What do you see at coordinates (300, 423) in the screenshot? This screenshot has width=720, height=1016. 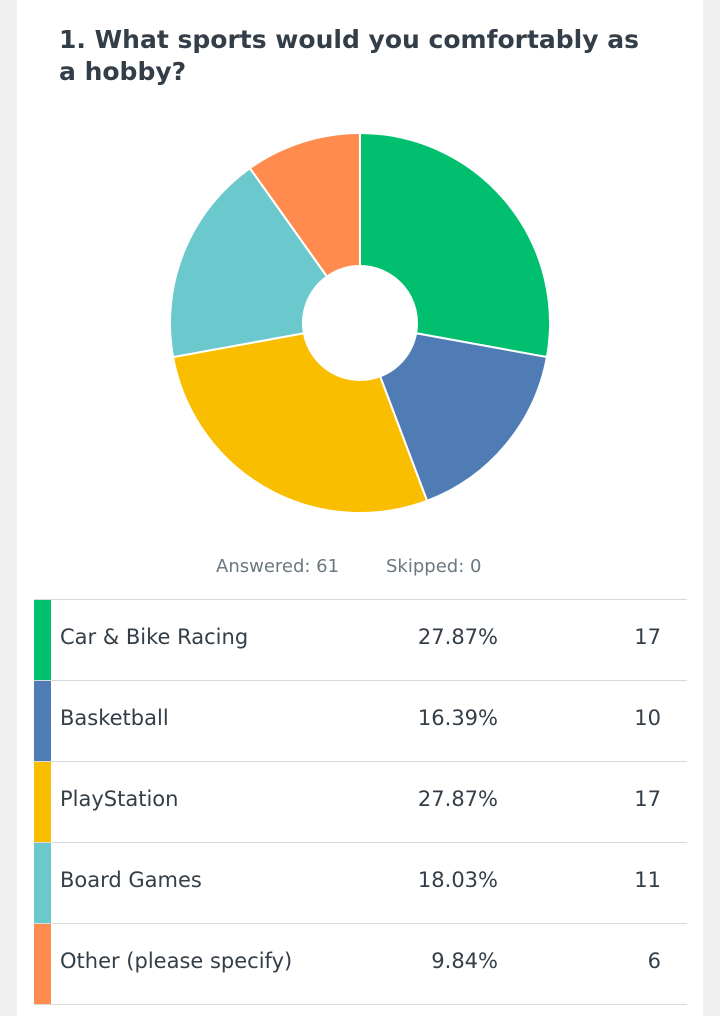 I see `slice-playstation` at bounding box center [300, 423].